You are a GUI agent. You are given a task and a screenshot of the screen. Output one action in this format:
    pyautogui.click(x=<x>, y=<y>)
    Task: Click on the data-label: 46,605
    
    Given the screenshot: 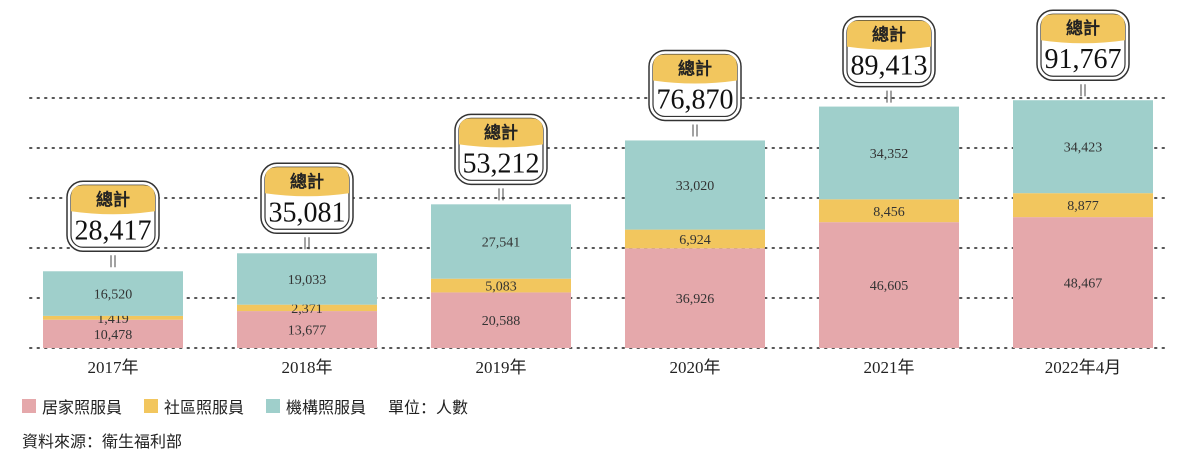 What is the action you would take?
    pyautogui.click(x=889, y=286)
    